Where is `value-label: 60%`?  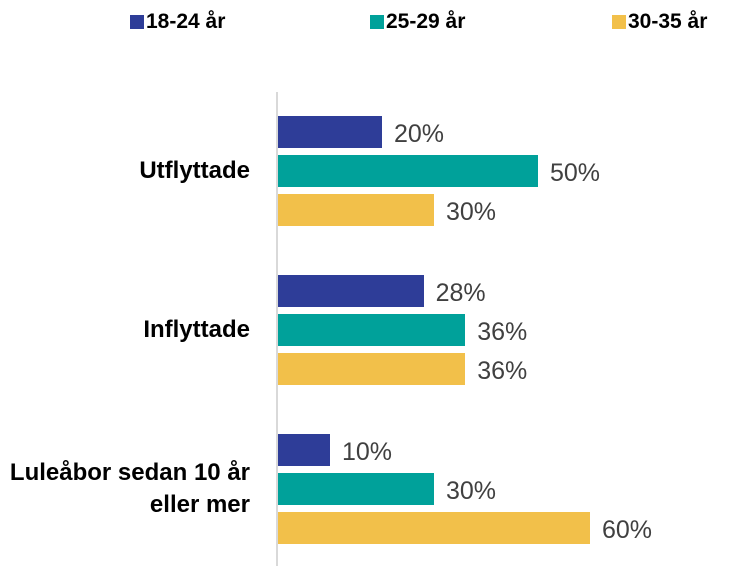 value-label: 60% is located at coordinates (627, 530).